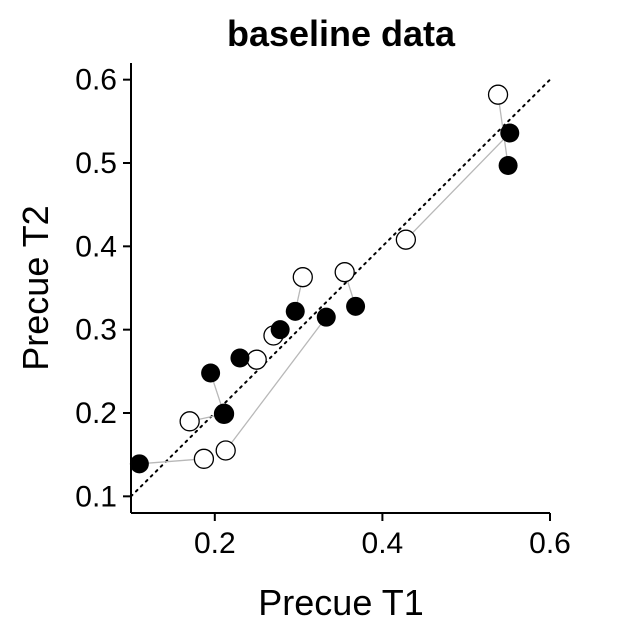  Describe the element at coordinates (96, 330) in the screenshot. I see `y-tick-label: 0.3` at that location.